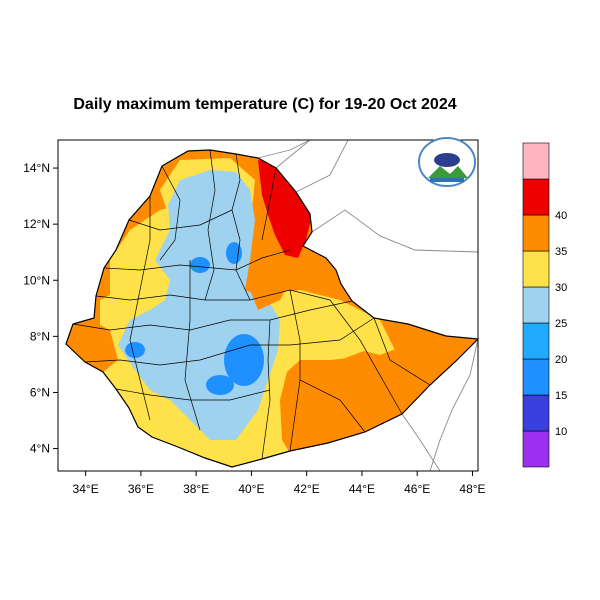 This screenshot has width=600, height=600. I want to click on x-tick-label: 48°E, so click(472, 489).